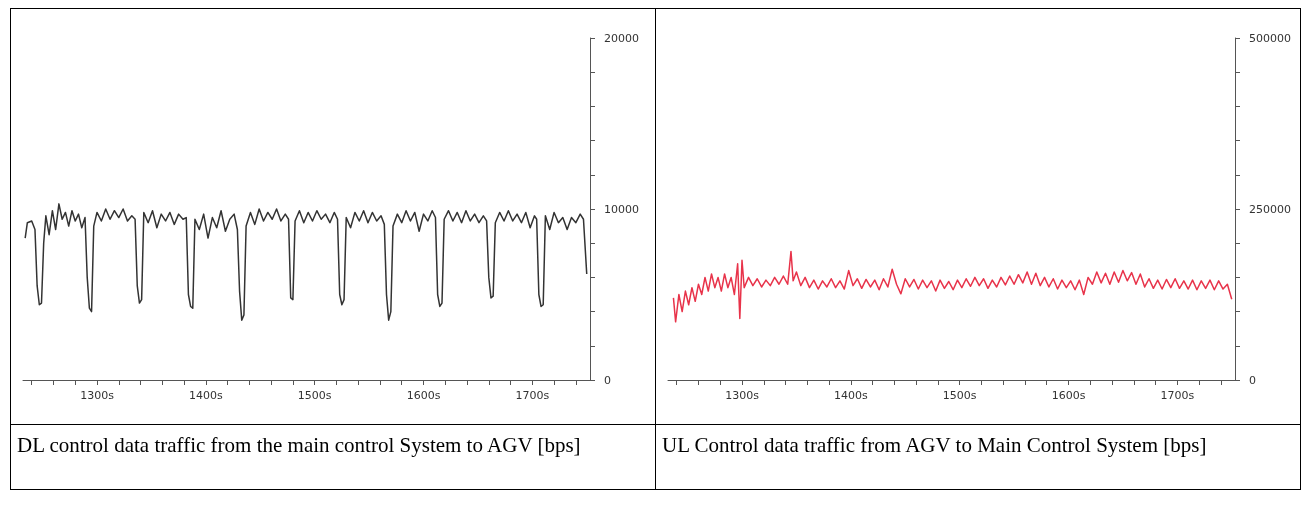 The height and width of the screenshot is (507, 1309). What do you see at coordinates (299, 445) in the screenshot?
I see `text: DL control data traffic from the main control System to AGV [bps]` at bounding box center [299, 445].